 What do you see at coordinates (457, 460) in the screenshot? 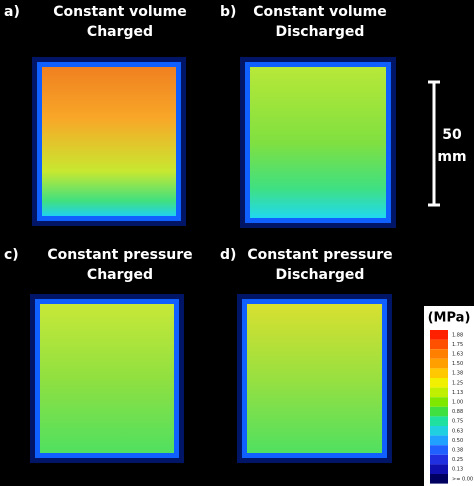
I see `colorbar-label: 0.25` at bounding box center [457, 460].